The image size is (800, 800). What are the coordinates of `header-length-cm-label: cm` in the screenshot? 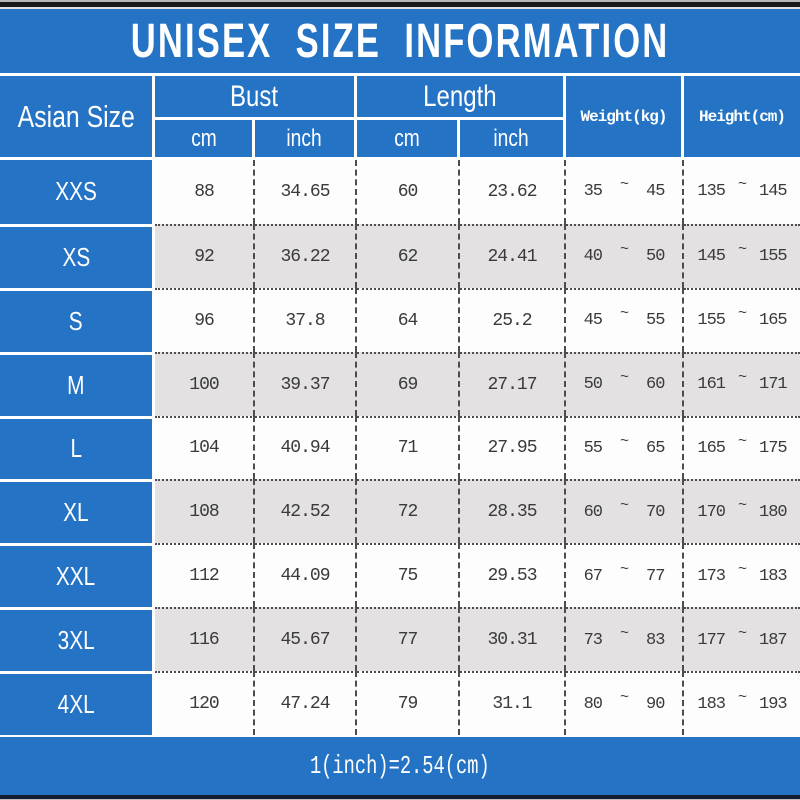 It's located at (407, 138).